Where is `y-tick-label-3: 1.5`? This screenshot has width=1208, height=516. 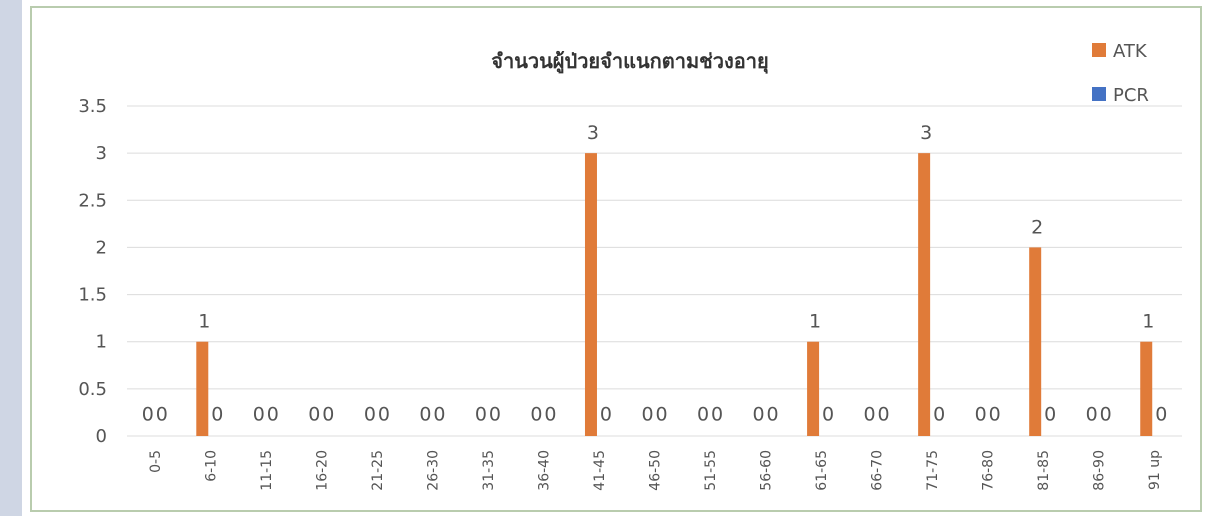 y-tick-label-3: 1.5 is located at coordinates (92, 295).